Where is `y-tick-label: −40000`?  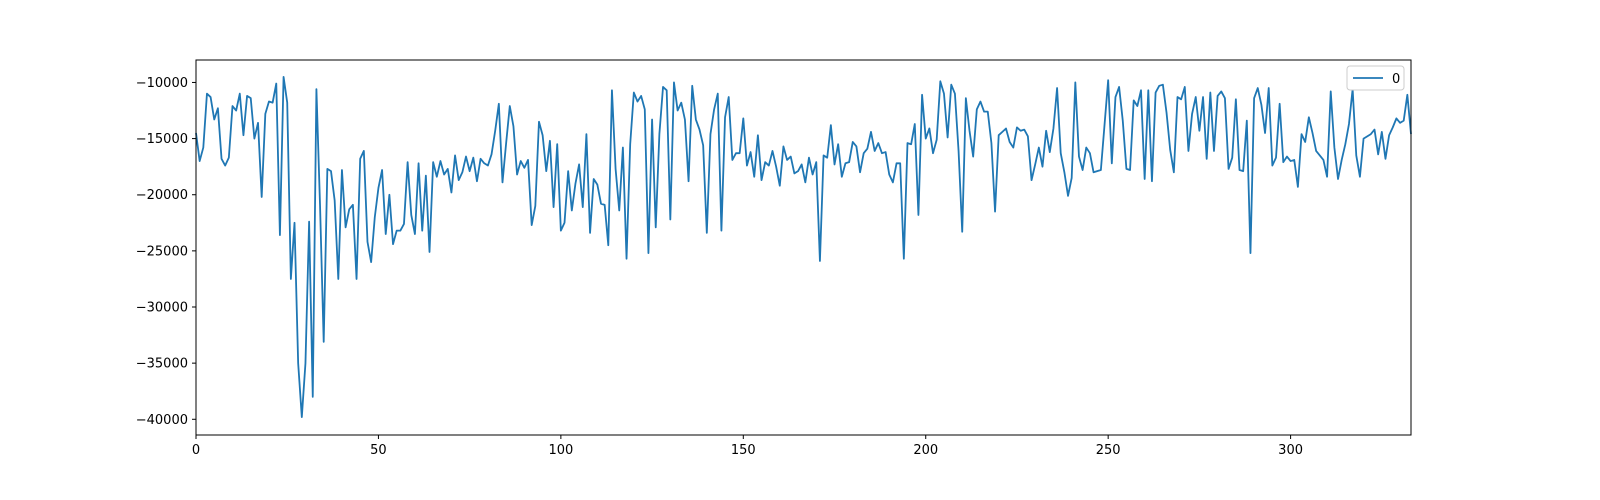
y-tick-label: −40000 is located at coordinates (162, 420).